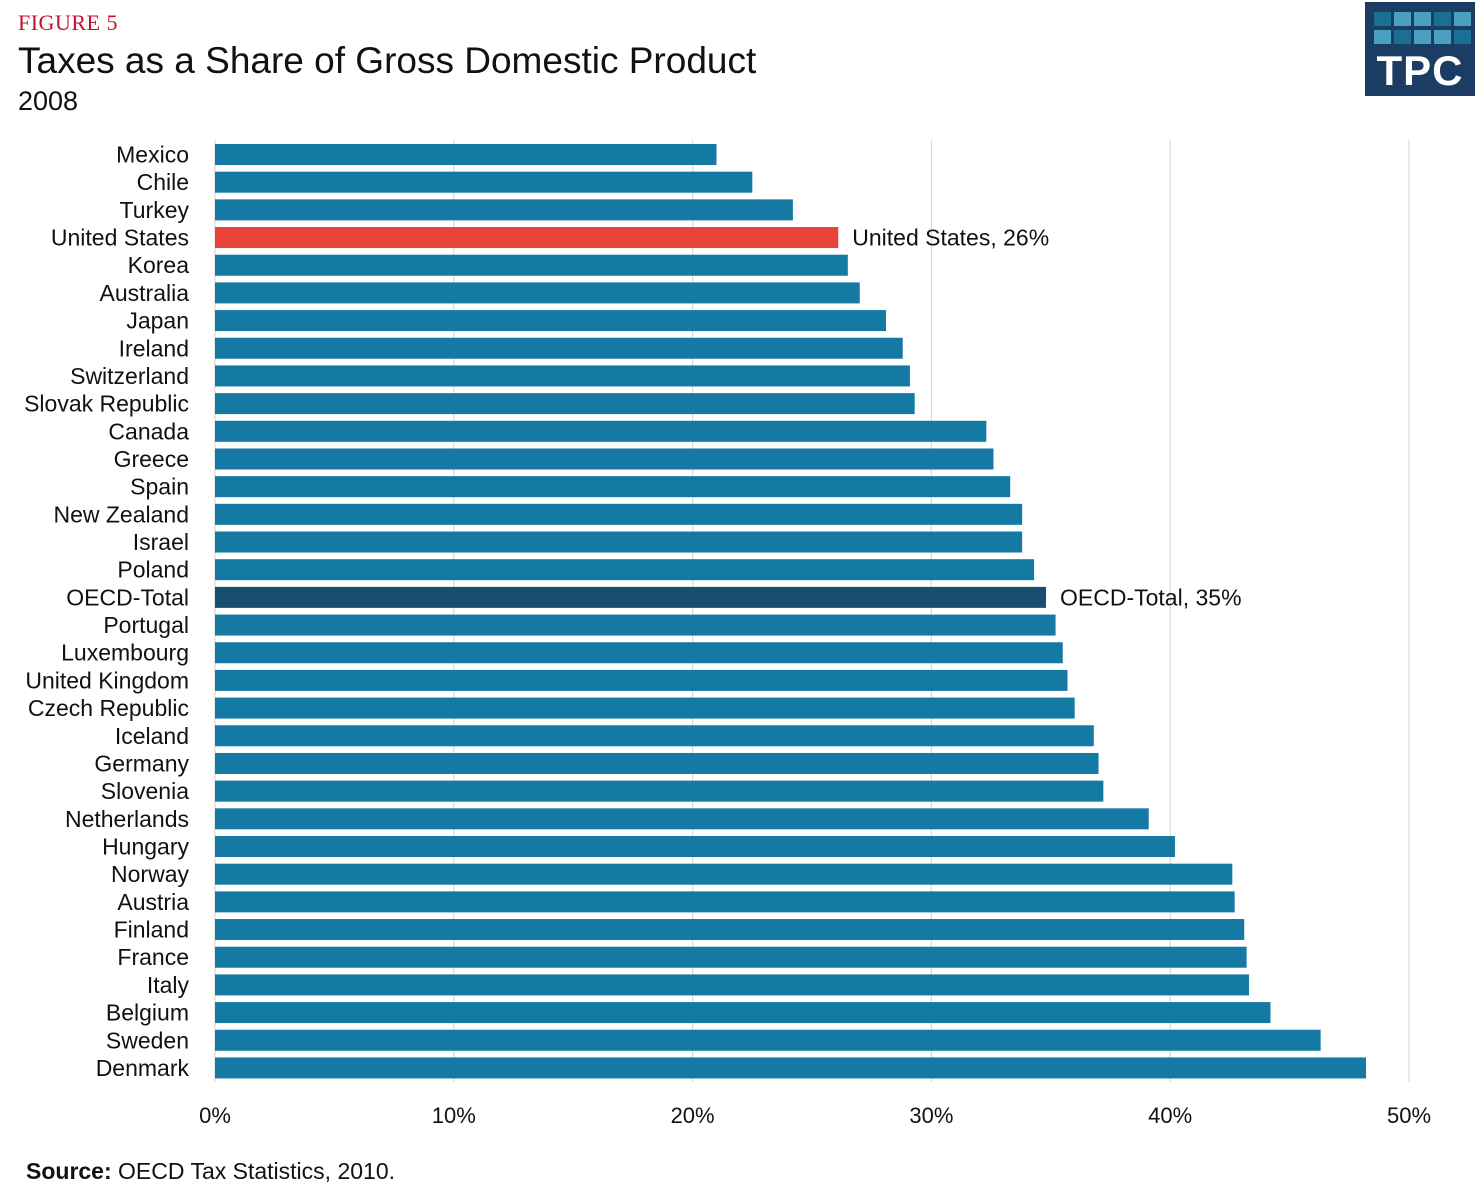  What do you see at coordinates (1170, 1115) in the screenshot?
I see `x-tick-label: 40%` at bounding box center [1170, 1115].